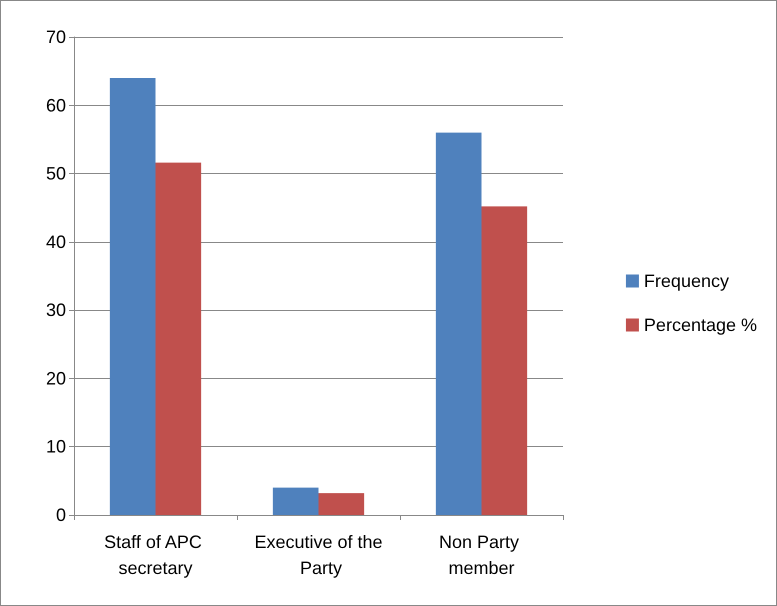 This screenshot has height=606, width=777. What do you see at coordinates (318, 555) in the screenshot?
I see `x-tick-label: Executive of the Party` at bounding box center [318, 555].